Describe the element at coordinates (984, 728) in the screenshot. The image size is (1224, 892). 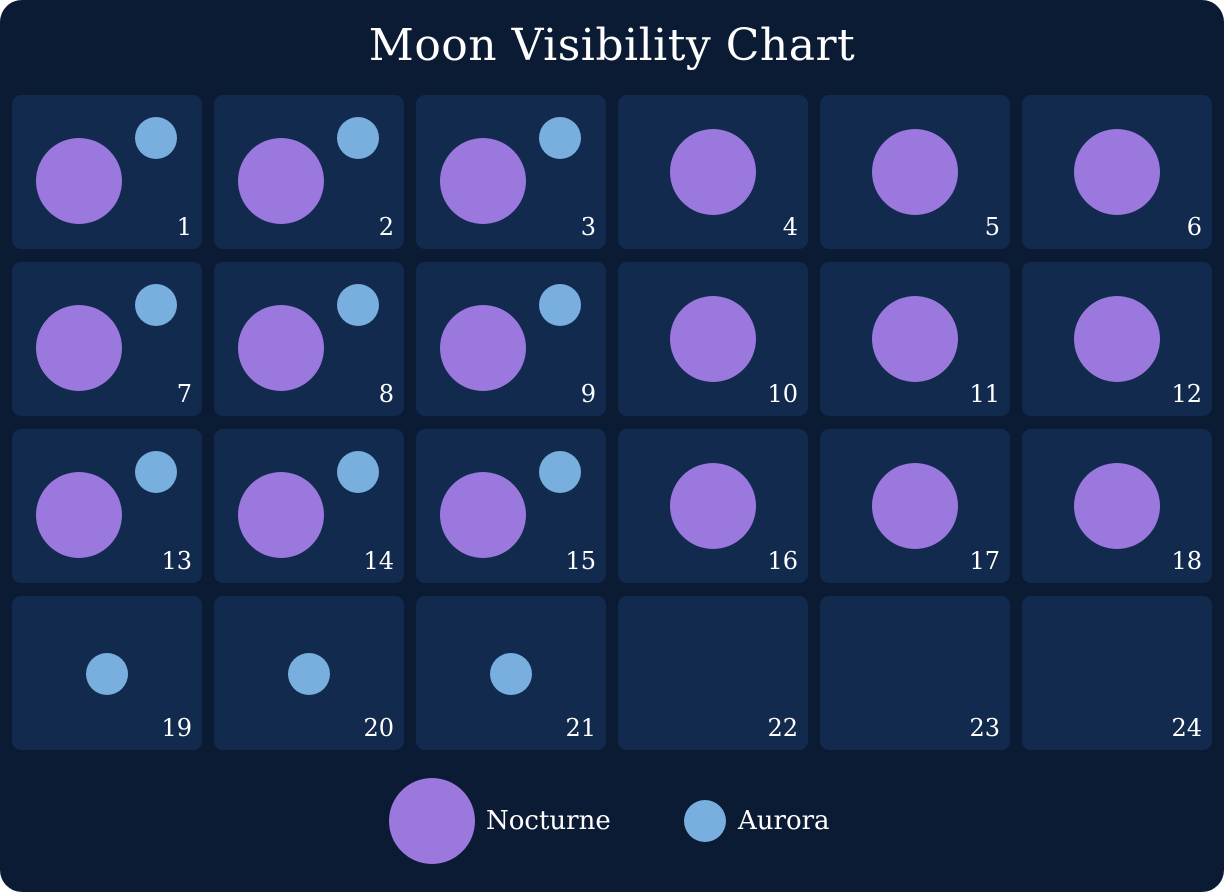
I see `day-label: 23` at that location.